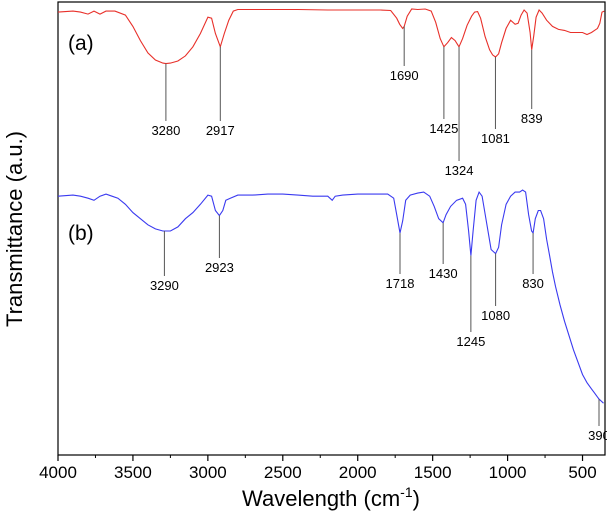 This screenshot has height=522, width=607. Describe the element at coordinates (208, 472) in the screenshot. I see `x-tick-label: 3000` at that location.